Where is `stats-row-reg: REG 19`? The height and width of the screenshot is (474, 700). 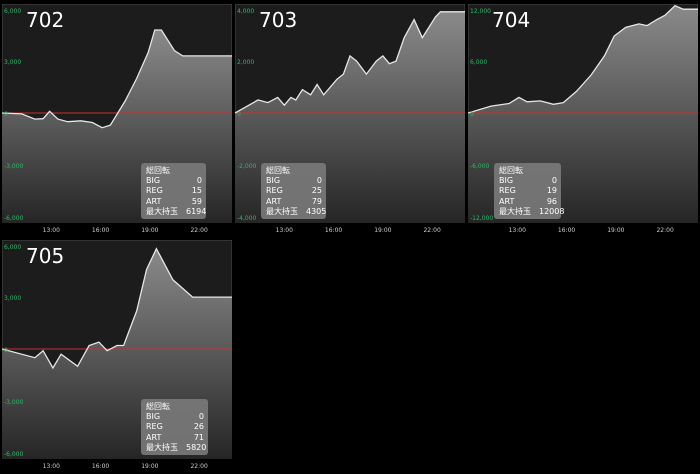 stats-row-reg: REG 19 is located at coordinates (528, 191).